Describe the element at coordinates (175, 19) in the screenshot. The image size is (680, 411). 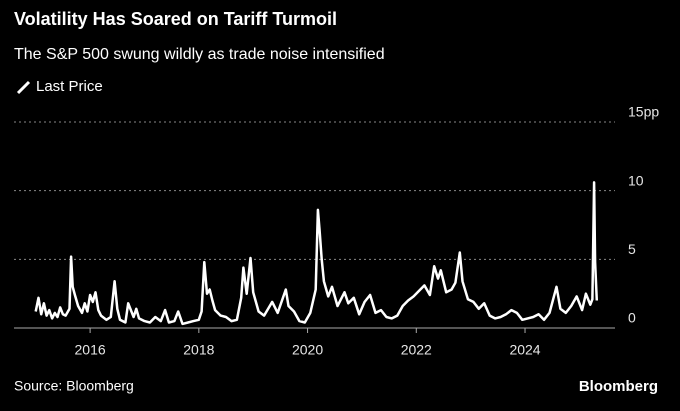
I see `chart-title: Volatility Has Soared on Tariff Turmoil` at that location.